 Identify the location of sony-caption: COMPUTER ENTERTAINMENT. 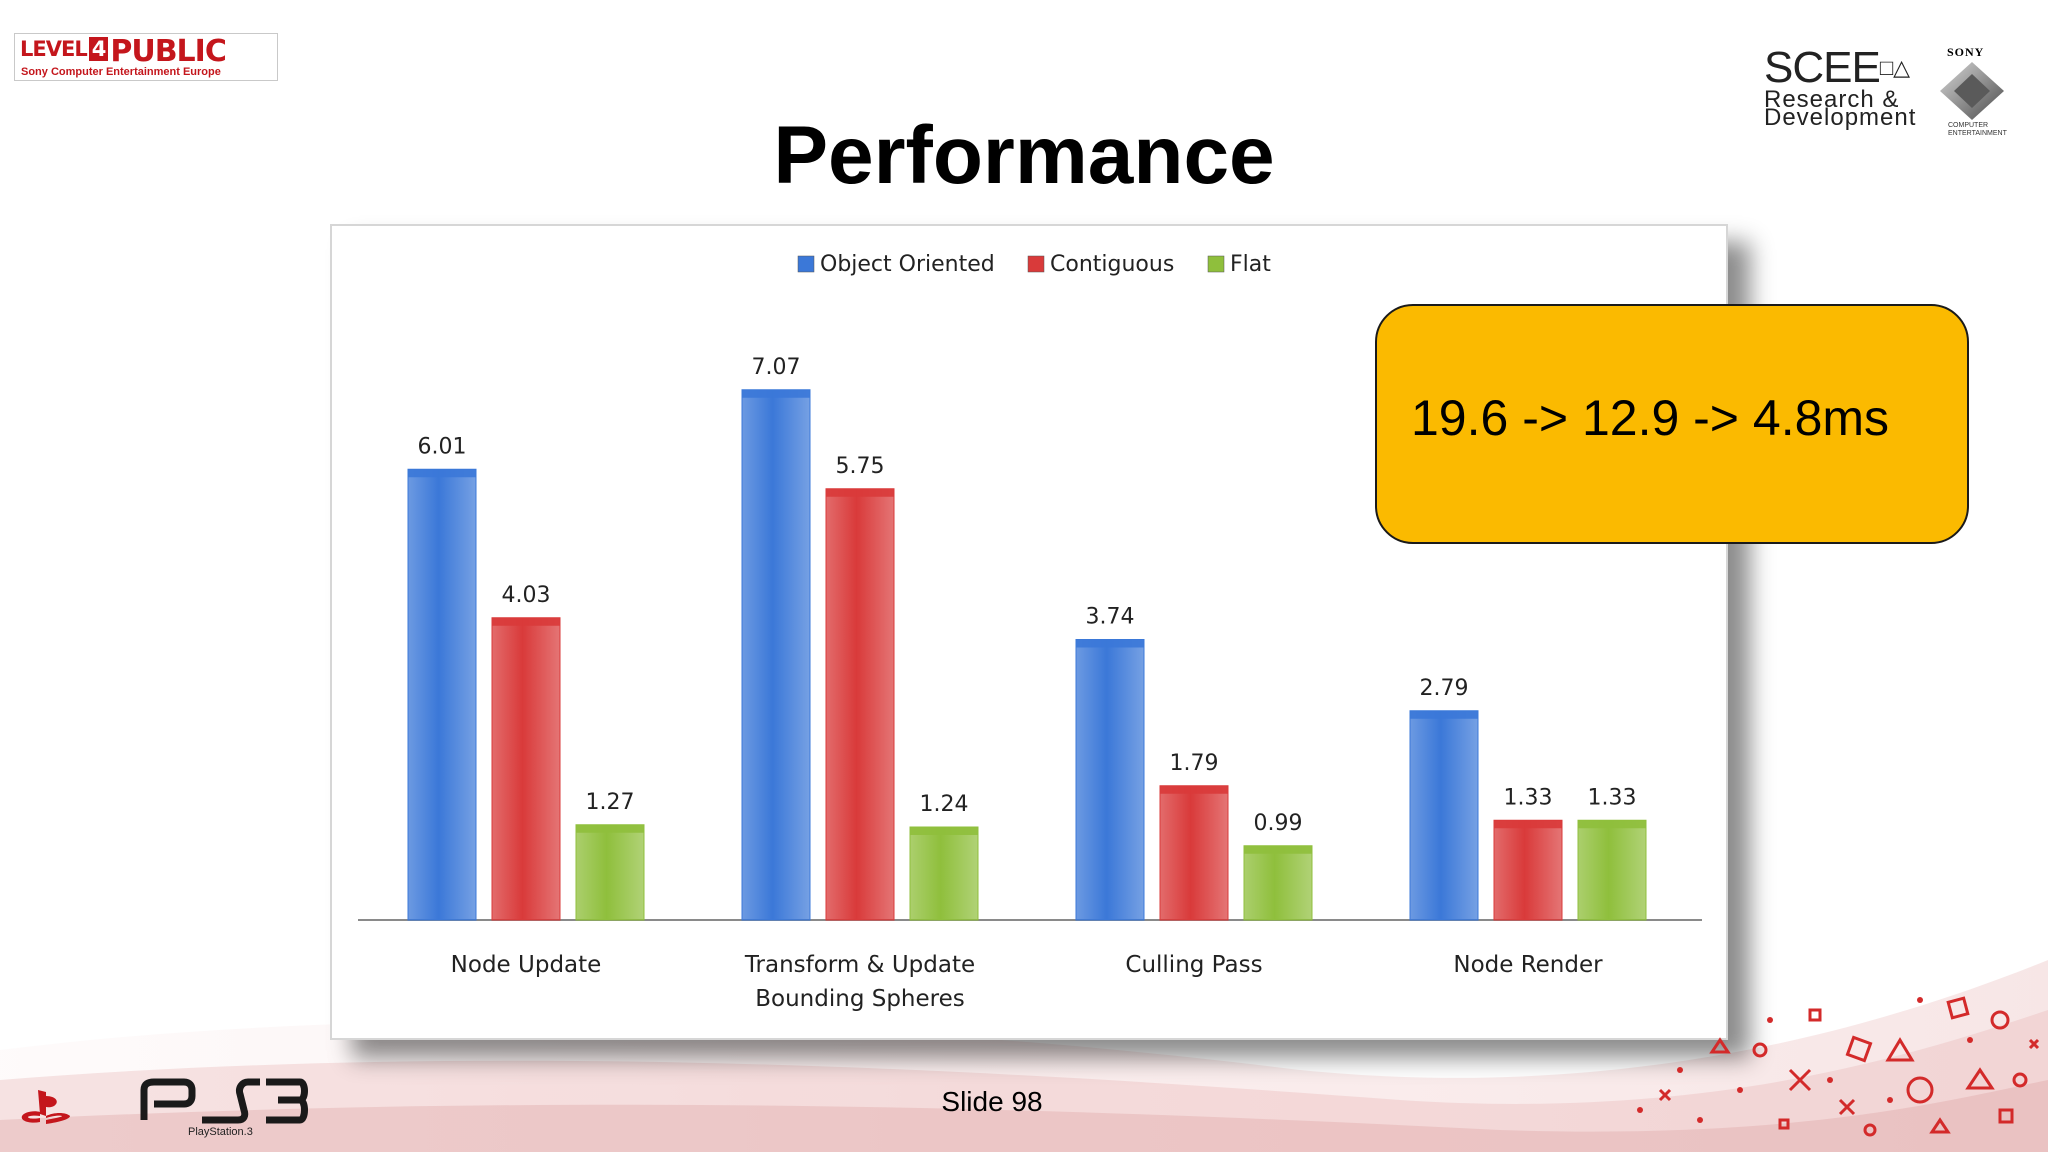
(1977, 130).